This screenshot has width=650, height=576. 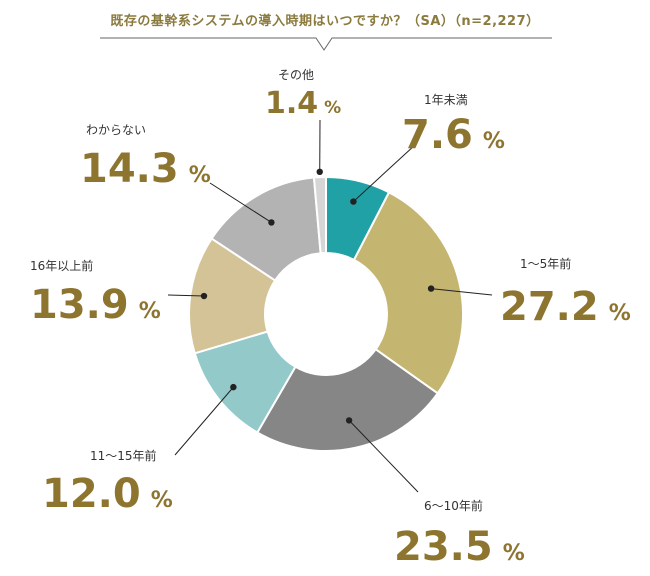 What do you see at coordinates (123, 455) in the screenshot?
I see `slice-category-label: 11～15年前` at bounding box center [123, 455].